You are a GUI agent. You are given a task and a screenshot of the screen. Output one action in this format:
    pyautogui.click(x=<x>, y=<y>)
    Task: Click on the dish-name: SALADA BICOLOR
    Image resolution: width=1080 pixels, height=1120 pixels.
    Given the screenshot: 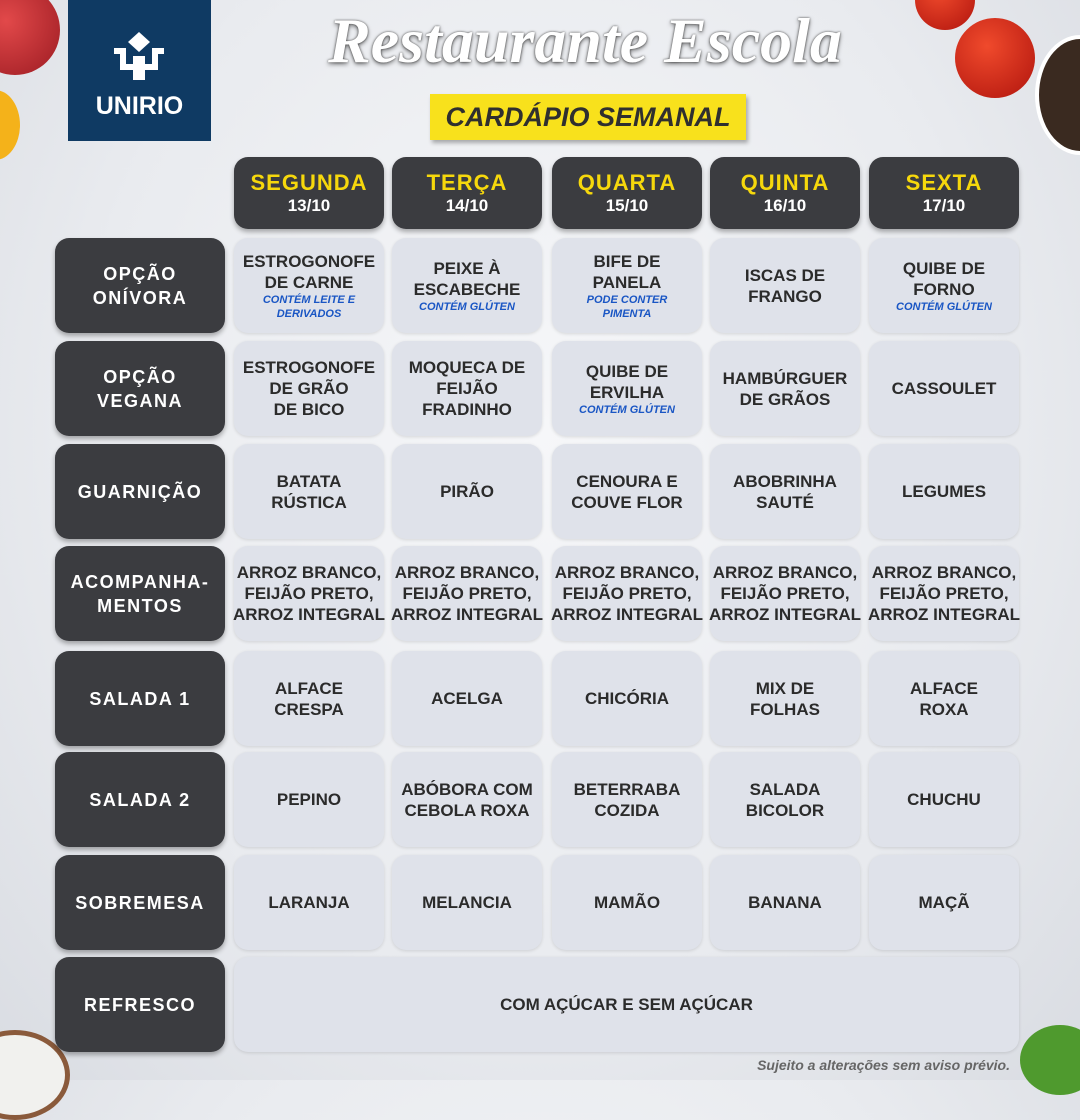 What is the action you would take?
    pyautogui.click(x=785, y=799)
    